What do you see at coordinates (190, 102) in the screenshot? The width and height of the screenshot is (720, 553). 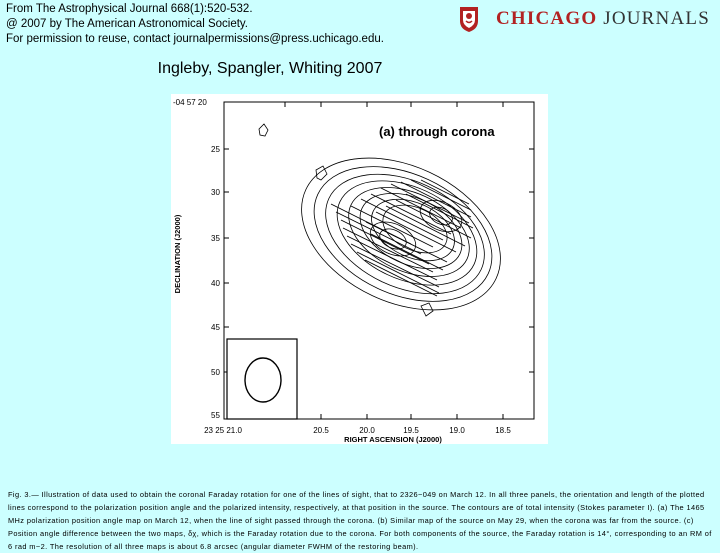 I see `y-tick-label: -04 57 20` at bounding box center [190, 102].